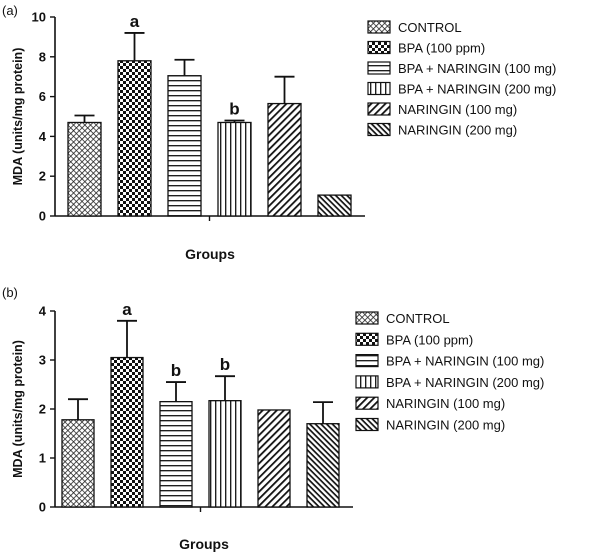 The image size is (600, 557). I want to click on y-tick-label: 8, so click(42, 56).